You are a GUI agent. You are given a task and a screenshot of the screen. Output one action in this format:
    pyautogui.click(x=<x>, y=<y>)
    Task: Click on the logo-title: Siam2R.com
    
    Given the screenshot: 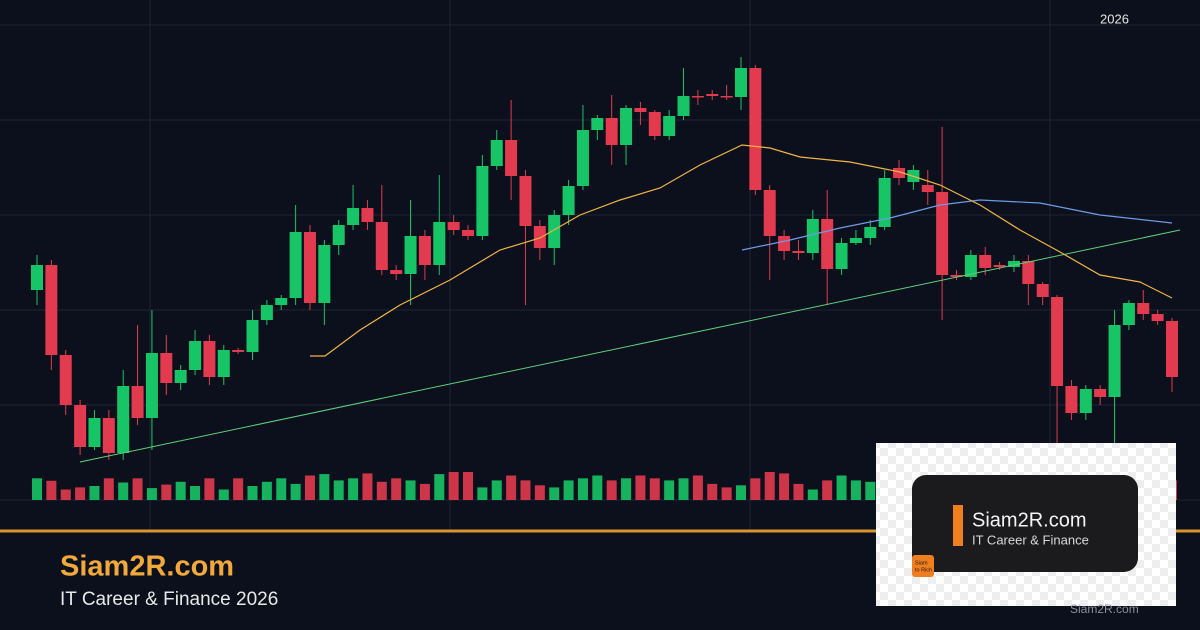 What is the action you would take?
    pyautogui.click(x=1029, y=520)
    